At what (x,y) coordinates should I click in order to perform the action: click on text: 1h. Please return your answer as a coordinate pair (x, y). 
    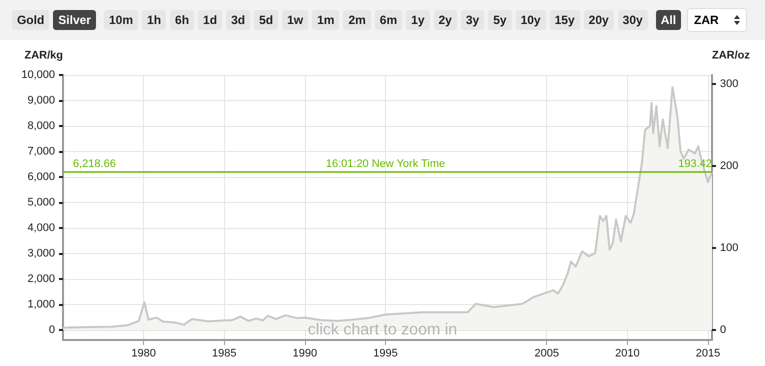
    Looking at the image, I should click on (154, 20).